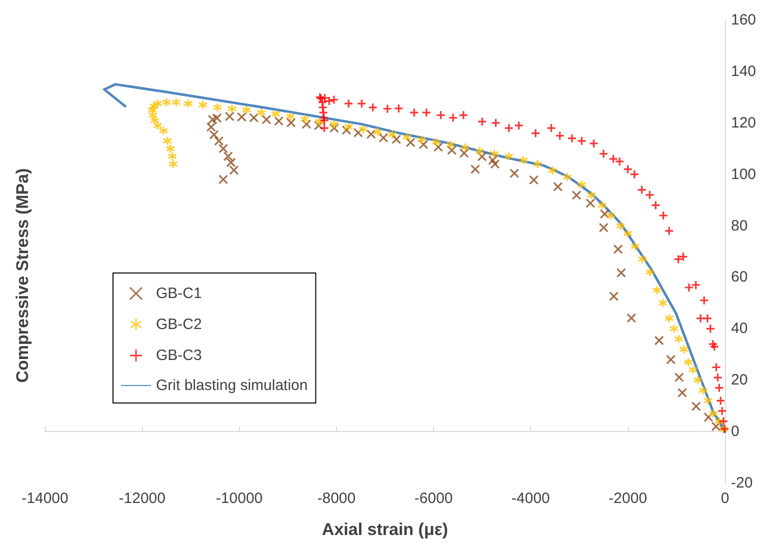 The width and height of the screenshot is (775, 551). What do you see at coordinates (628, 498) in the screenshot?
I see `x-tick-label: -2000` at bounding box center [628, 498].